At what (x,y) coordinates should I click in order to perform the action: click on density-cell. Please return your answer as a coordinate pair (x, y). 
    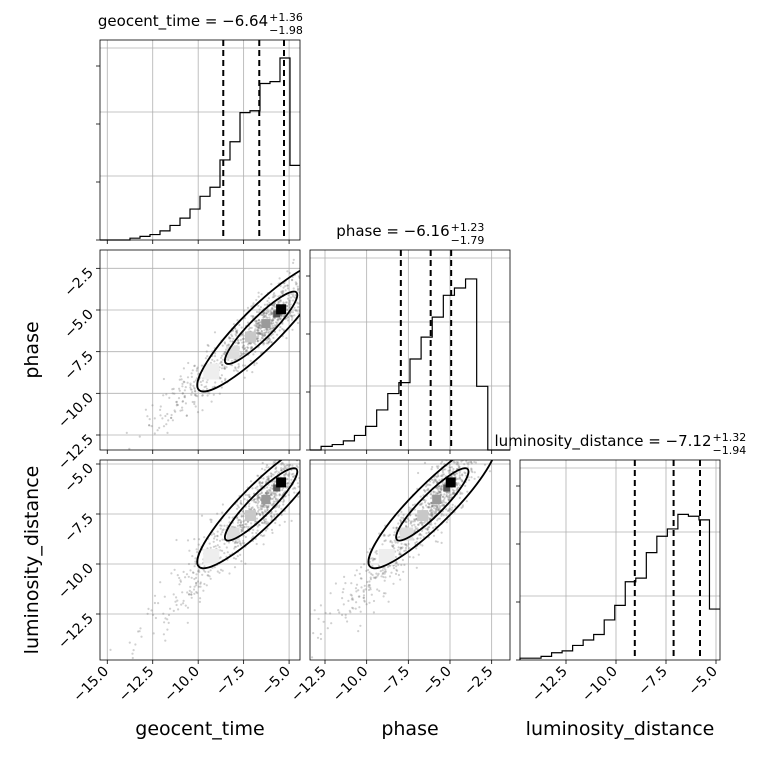
    Looking at the image, I should click on (250, 337).